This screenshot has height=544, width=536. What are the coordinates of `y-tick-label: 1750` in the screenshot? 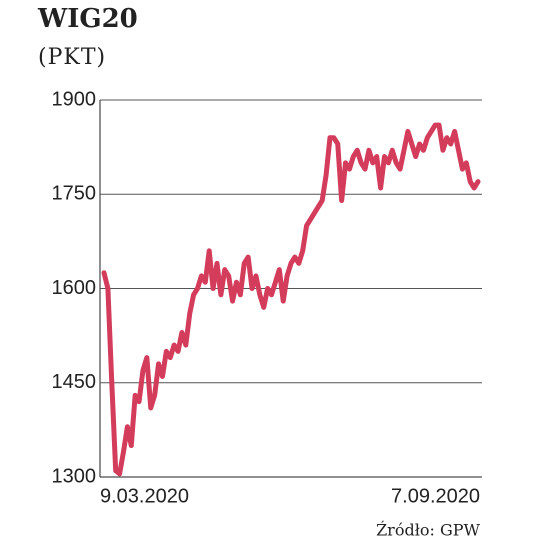 It's located at (74, 194).